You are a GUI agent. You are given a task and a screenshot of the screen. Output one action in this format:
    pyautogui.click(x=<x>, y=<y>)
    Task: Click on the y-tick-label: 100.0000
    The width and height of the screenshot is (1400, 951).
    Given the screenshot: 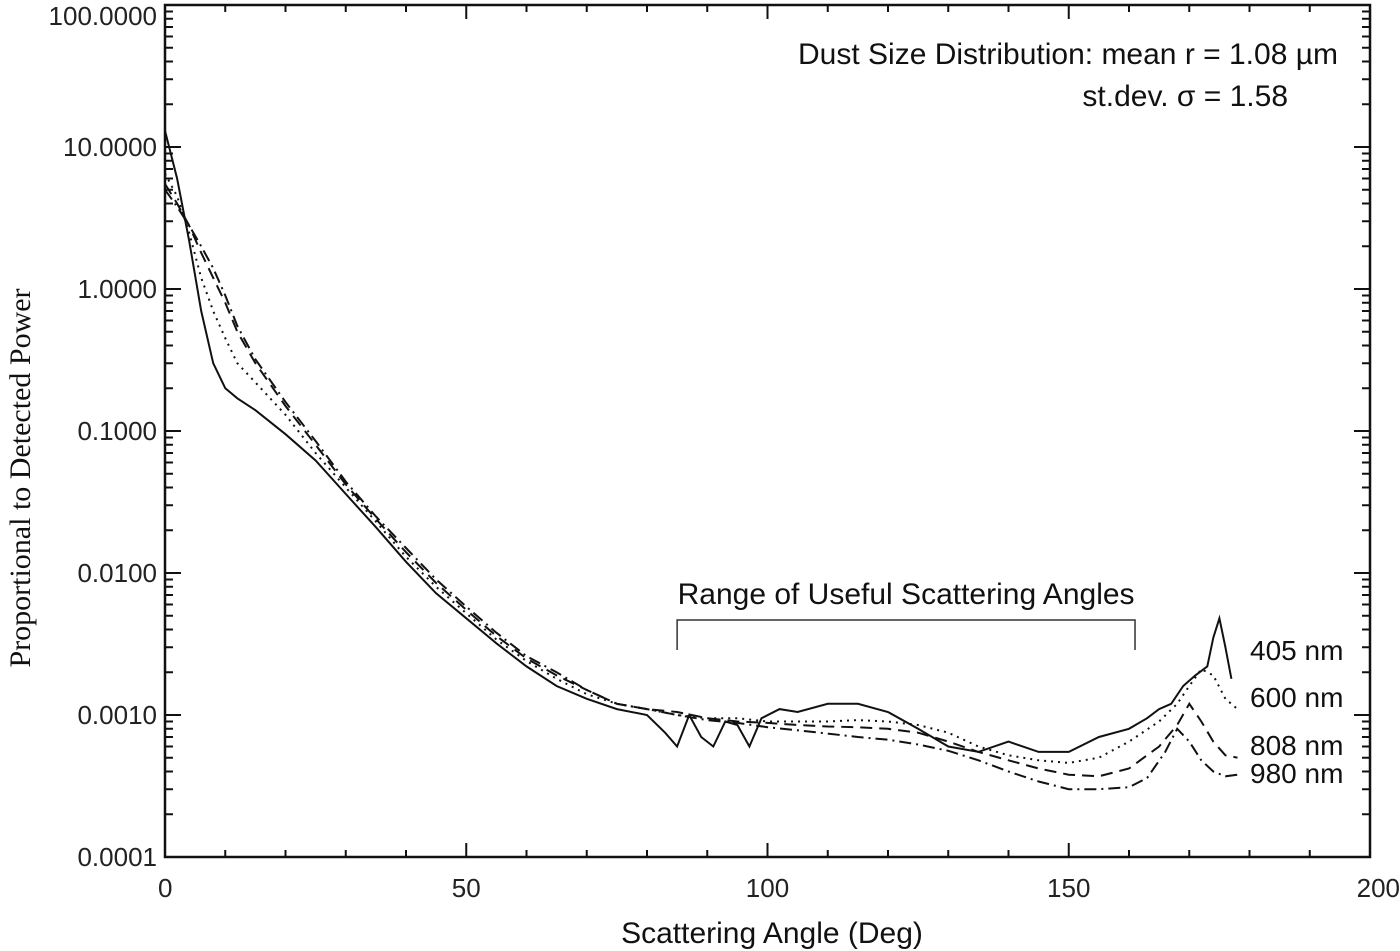 What is the action you would take?
    pyautogui.click(x=103, y=16)
    